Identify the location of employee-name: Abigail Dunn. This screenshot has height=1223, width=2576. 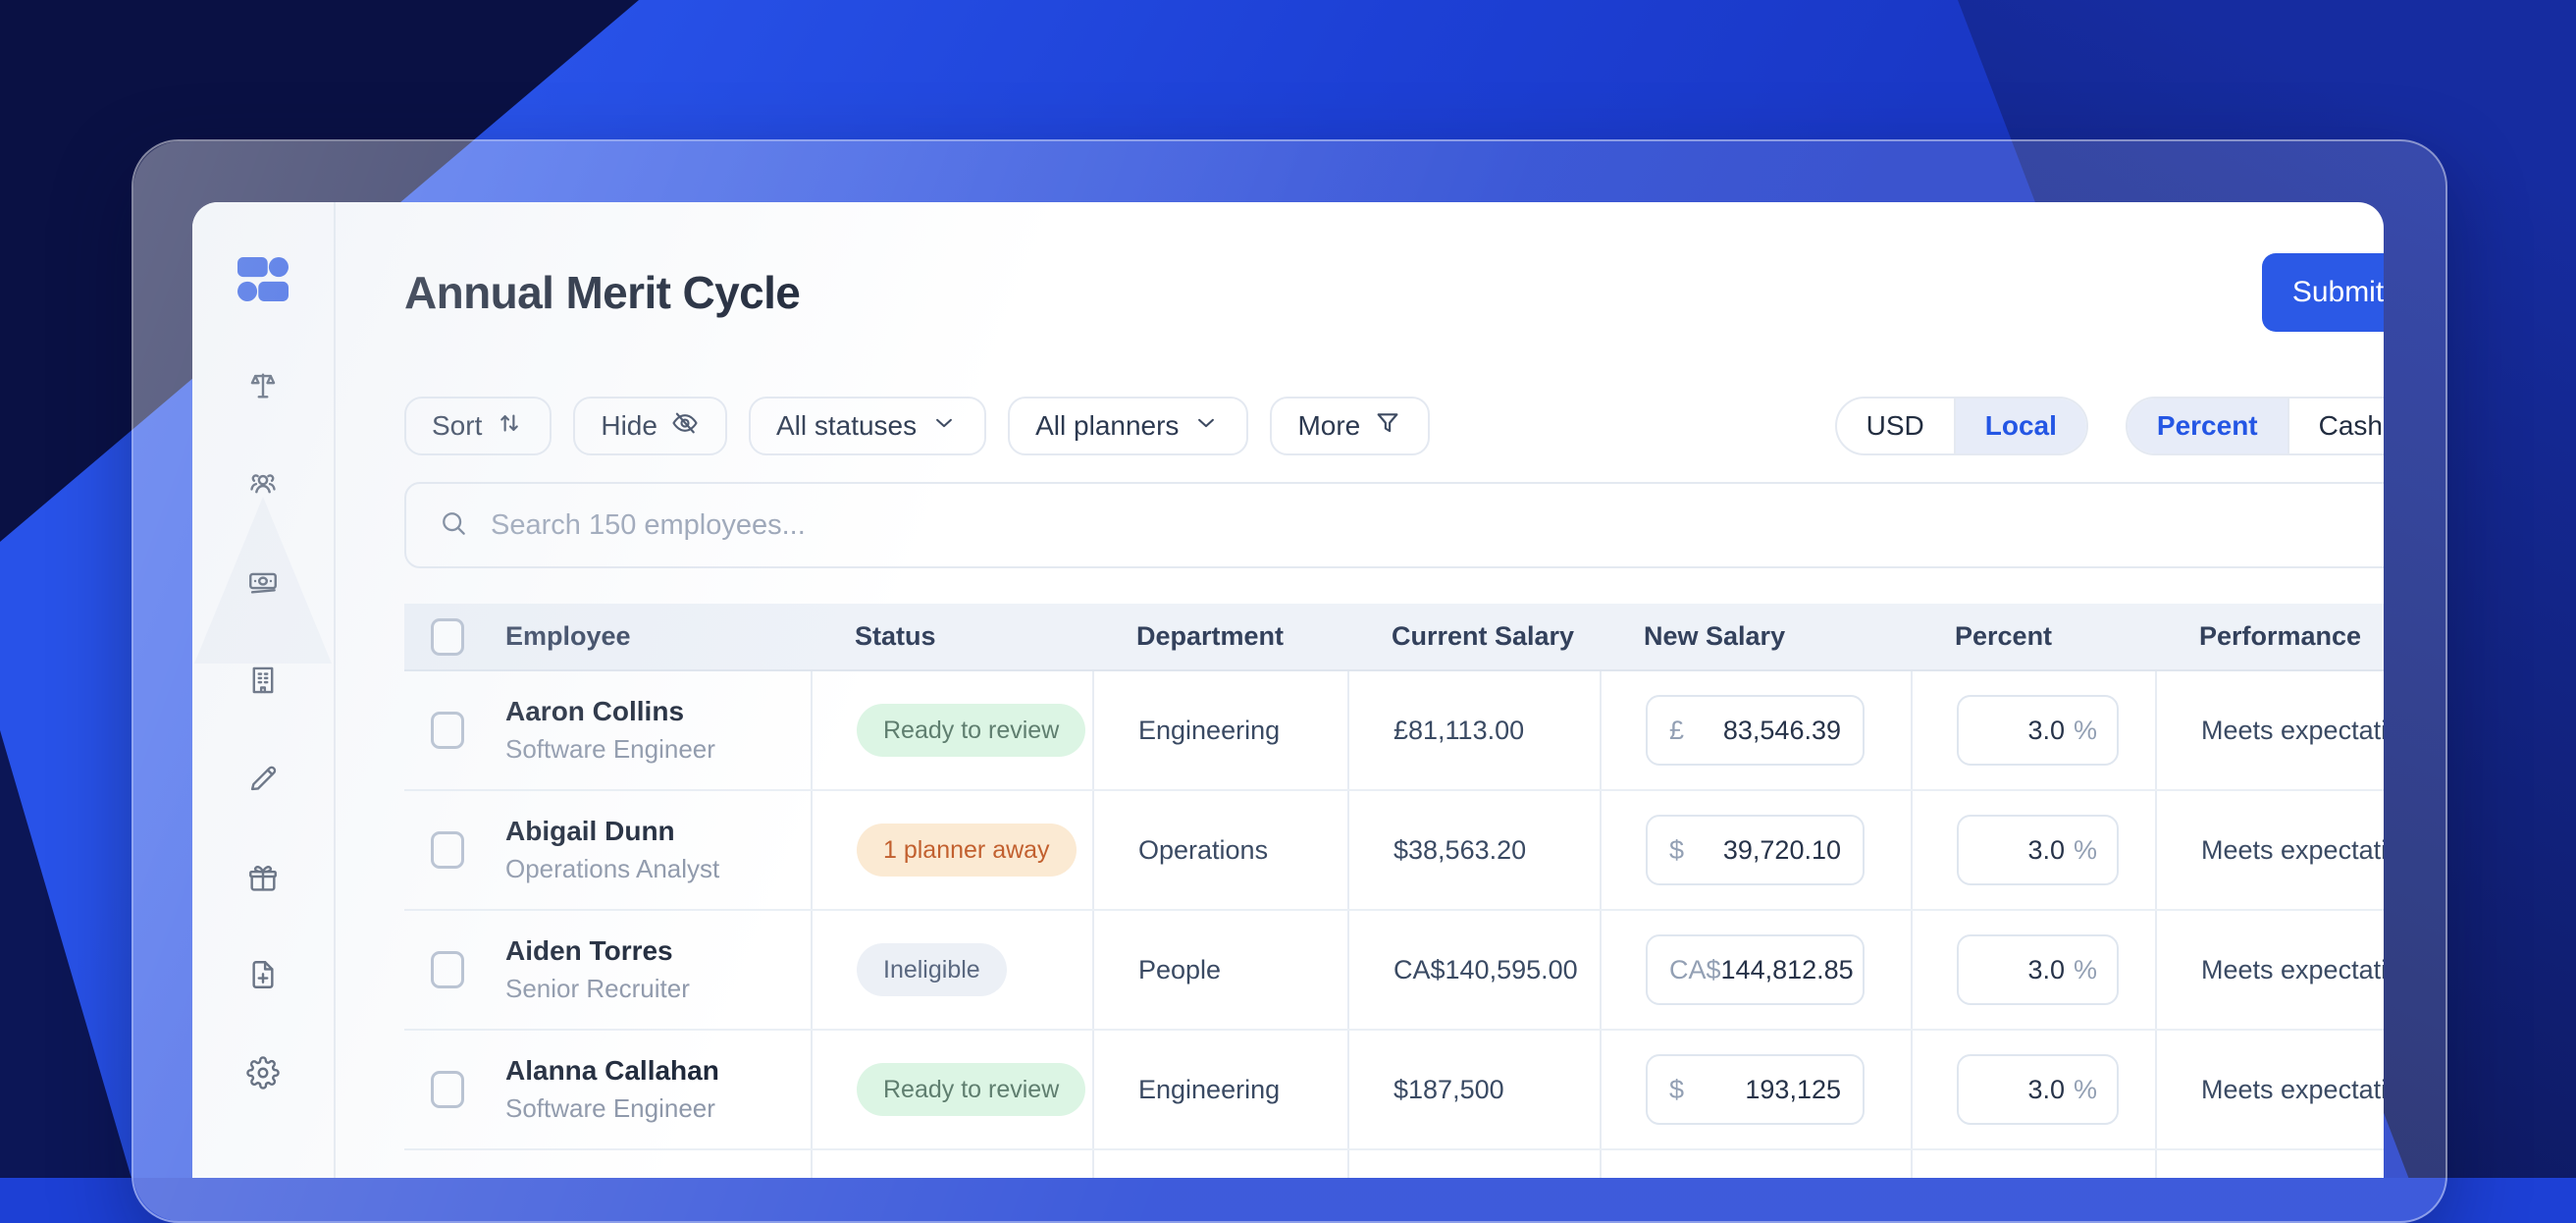
(590, 831).